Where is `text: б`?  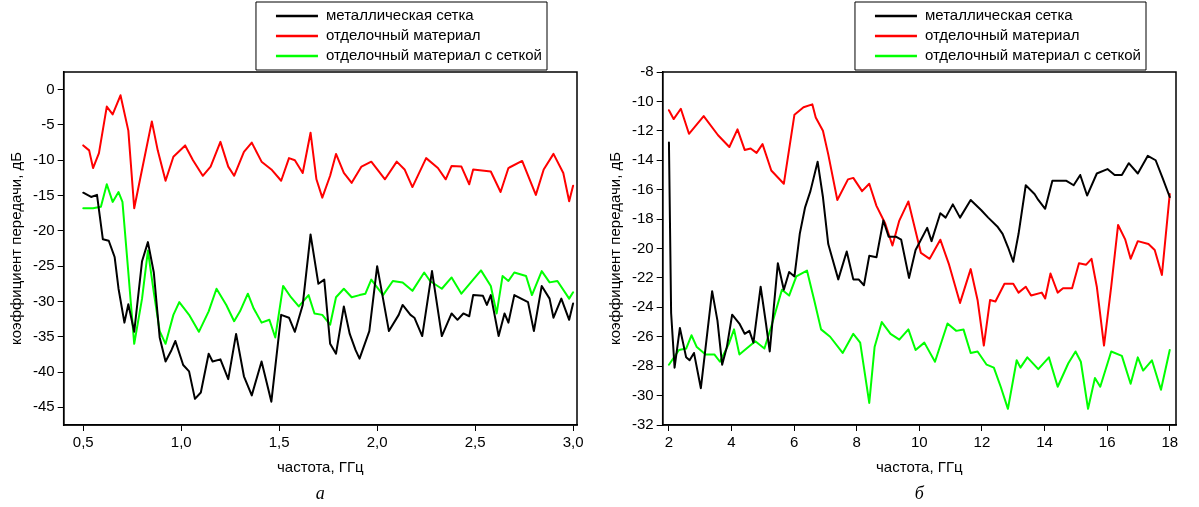 text: б is located at coordinates (919, 492).